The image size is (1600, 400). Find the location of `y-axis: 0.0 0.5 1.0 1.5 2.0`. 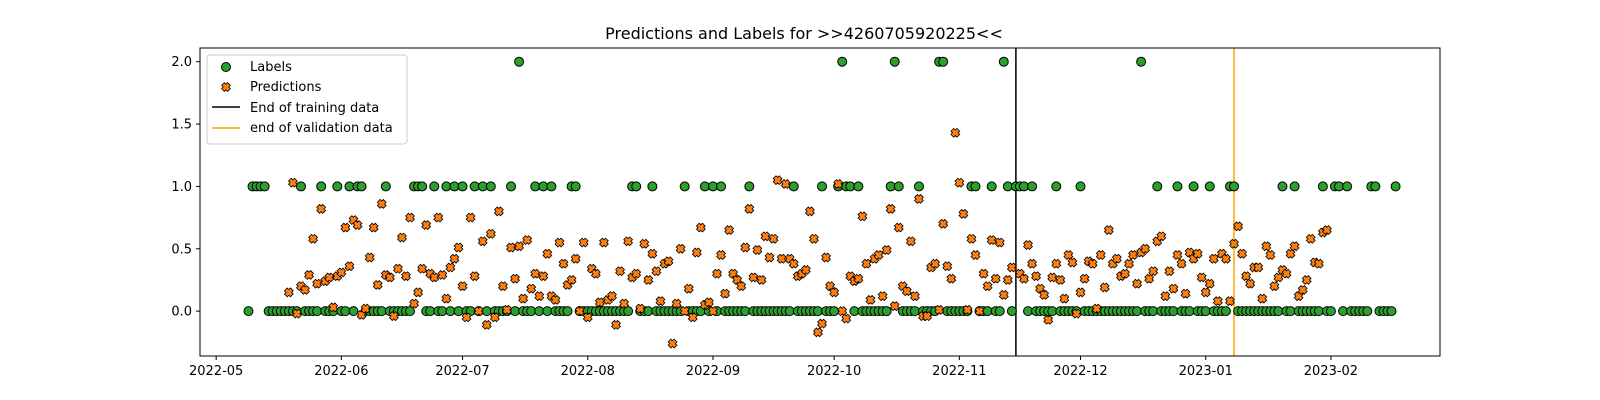

y-axis: 0.0 0.5 1.0 1.5 2.0 is located at coordinates (185, 187).